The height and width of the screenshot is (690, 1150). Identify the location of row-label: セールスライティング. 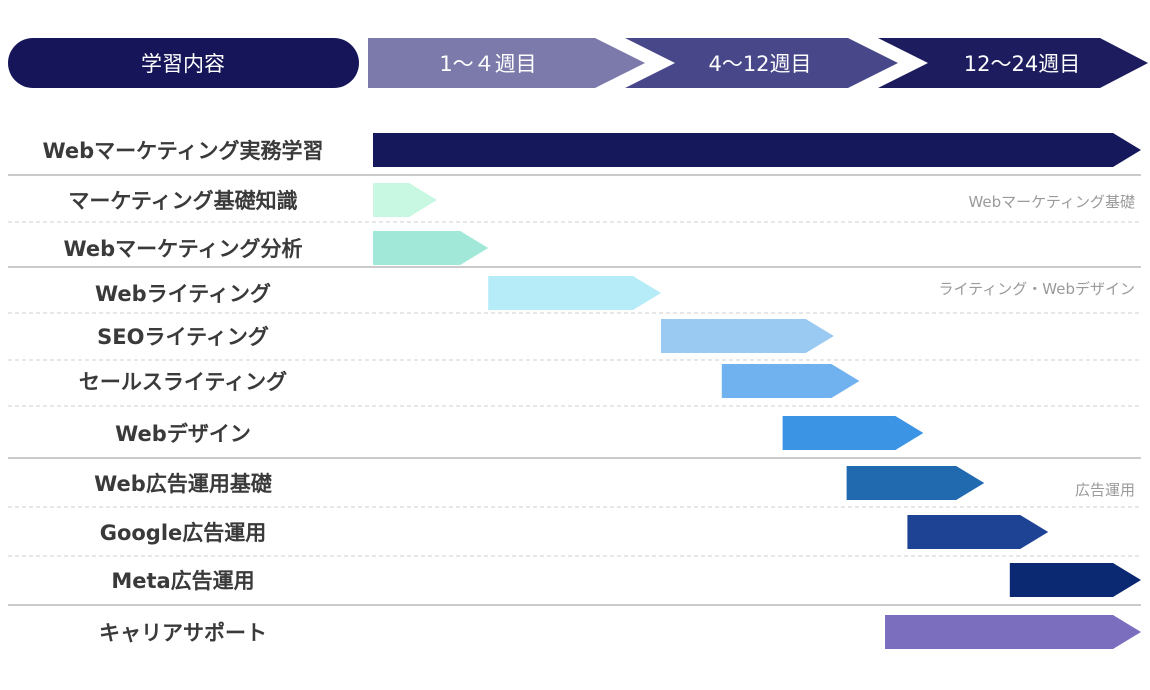
(183, 382).